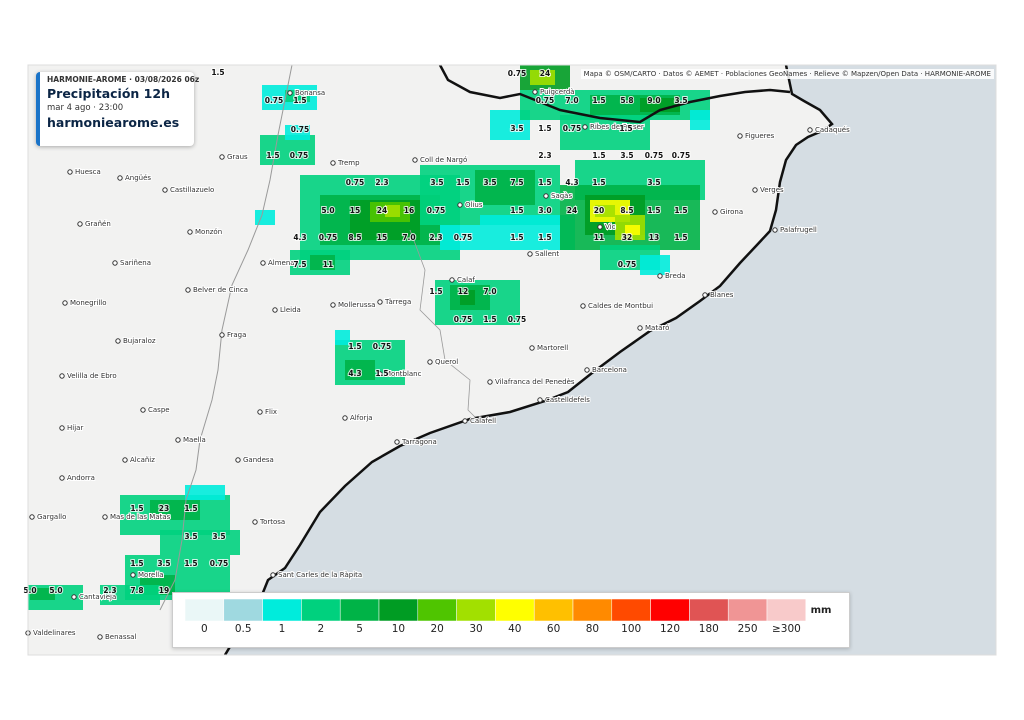 This screenshot has height=720, width=1024. Describe the element at coordinates (220, 290) in the screenshot. I see `place-label: Belver de Cinca` at that location.